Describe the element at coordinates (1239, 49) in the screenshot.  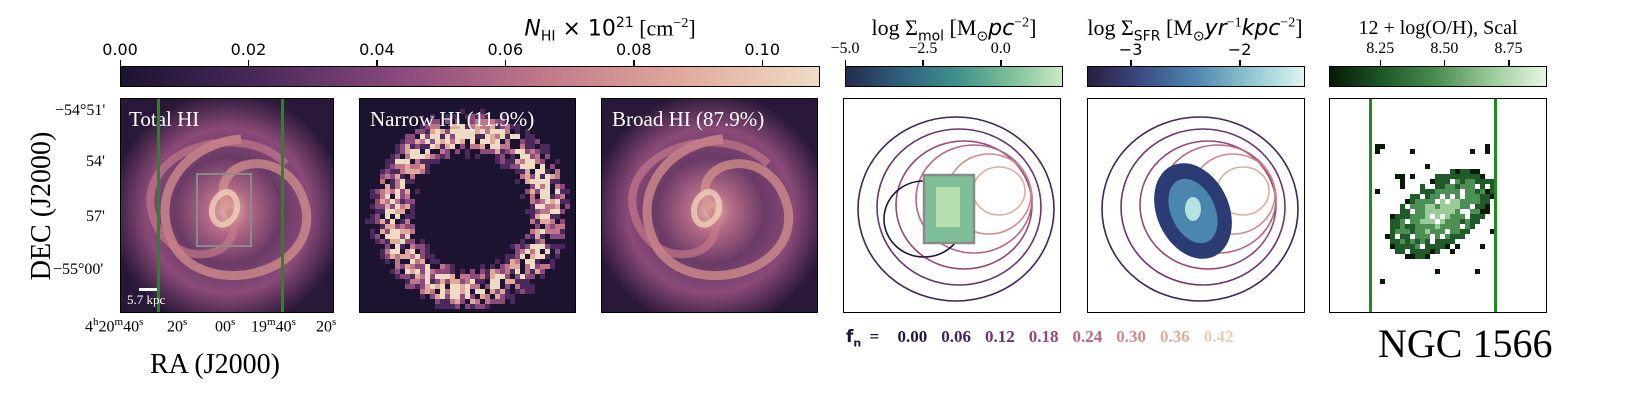
I see `sfr-colorbar-tick-label: −2` at that location.